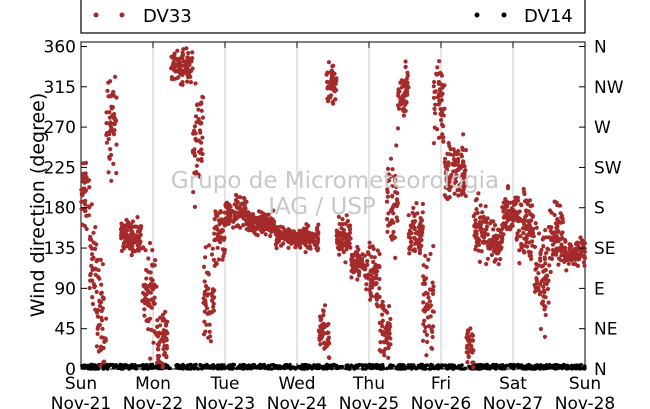 The width and height of the screenshot is (650, 409). I want to click on x-tick-label-day: Sat, so click(513, 384).